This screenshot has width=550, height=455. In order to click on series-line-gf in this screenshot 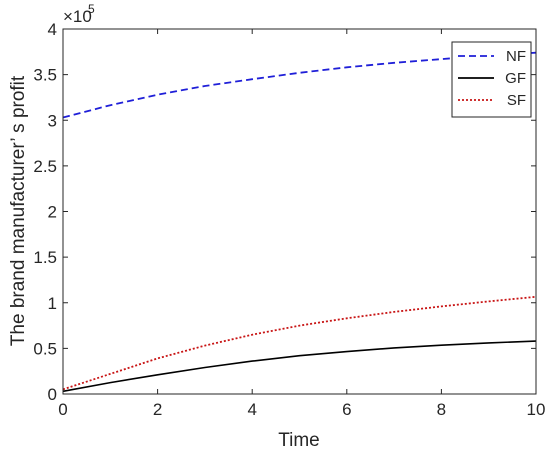, I will do `click(299, 366)`.